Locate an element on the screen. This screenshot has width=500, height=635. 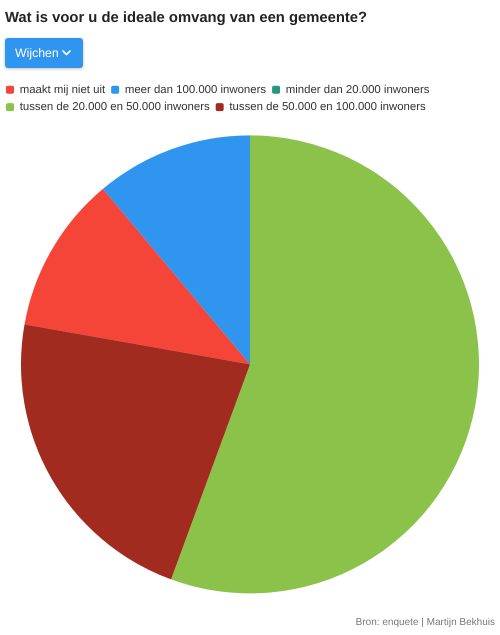
text: Bron: enquete | Martijn Bekhuis is located at coordinates (425, 622).